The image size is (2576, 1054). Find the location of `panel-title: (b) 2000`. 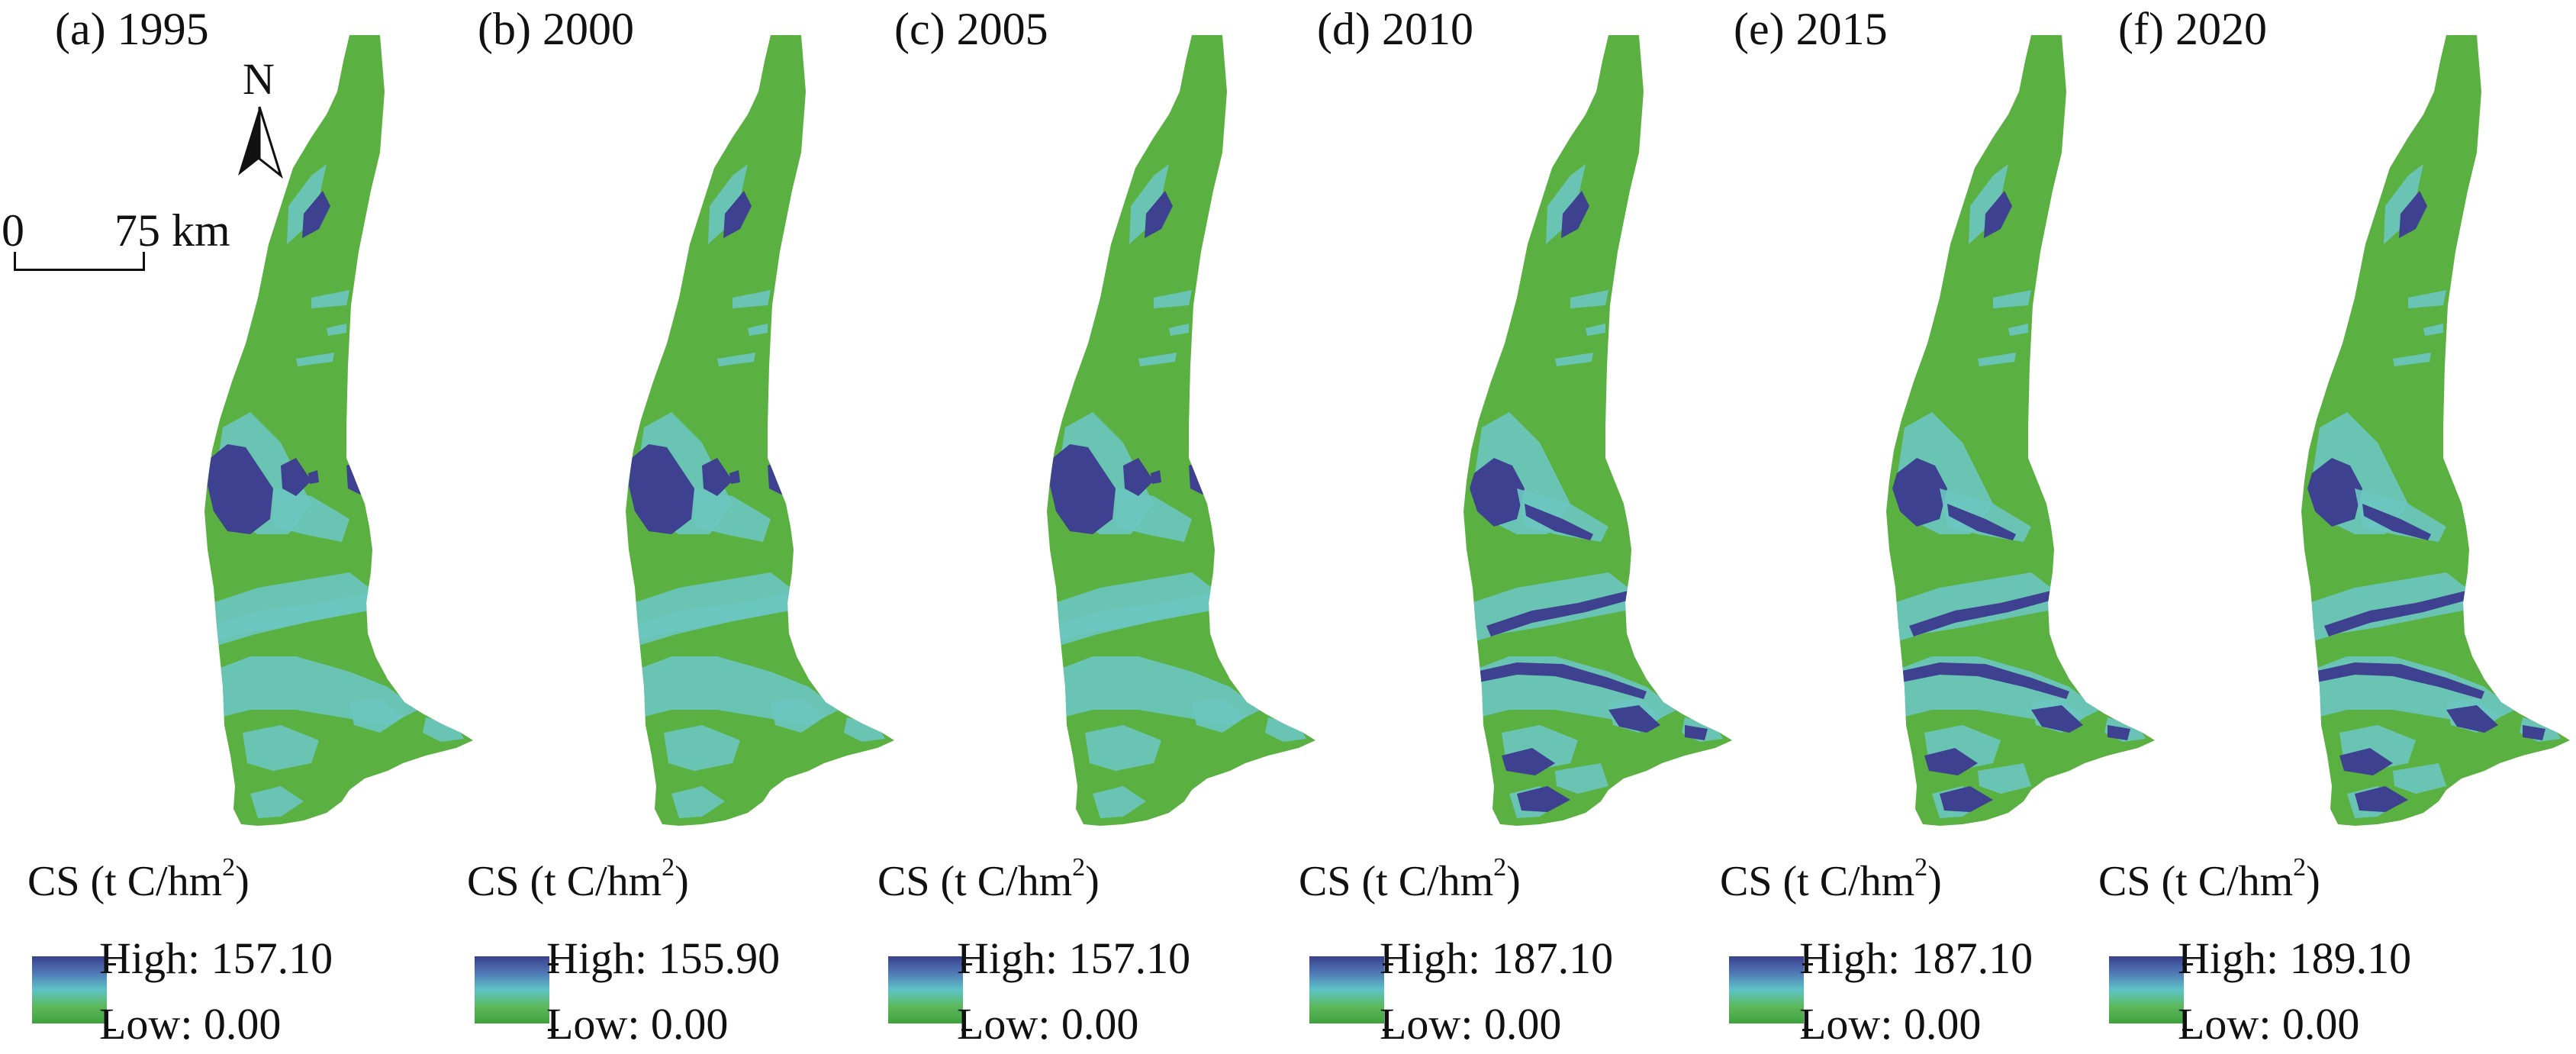

panel-title: (b) 2000 is located at coordinates (556, 29).